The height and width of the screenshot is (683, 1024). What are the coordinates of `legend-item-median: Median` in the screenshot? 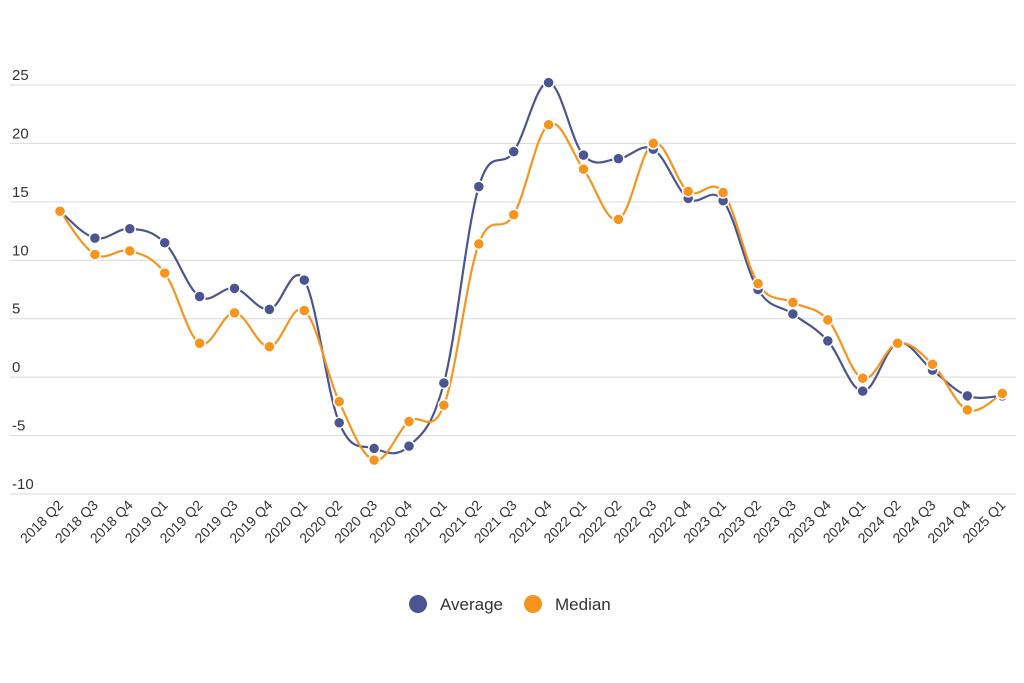 It's located at (567, 604).